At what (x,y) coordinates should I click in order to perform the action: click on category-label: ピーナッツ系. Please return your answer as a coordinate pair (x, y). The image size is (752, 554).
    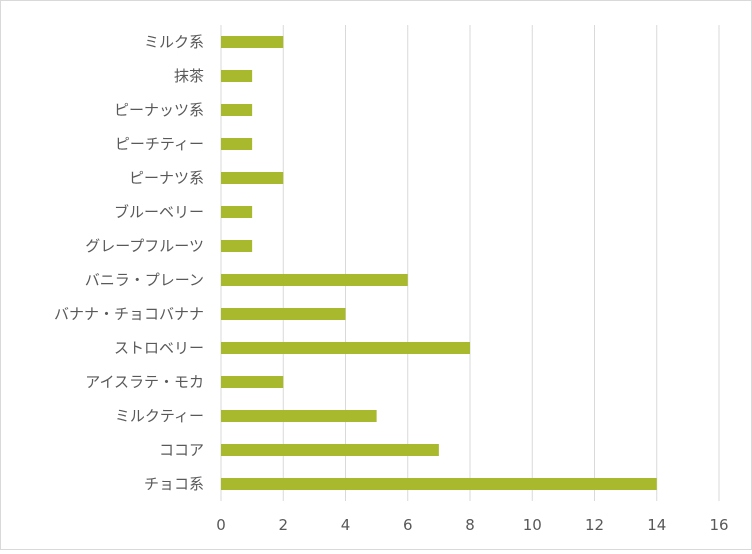
    Looking at the image, I should click on (159, 110).